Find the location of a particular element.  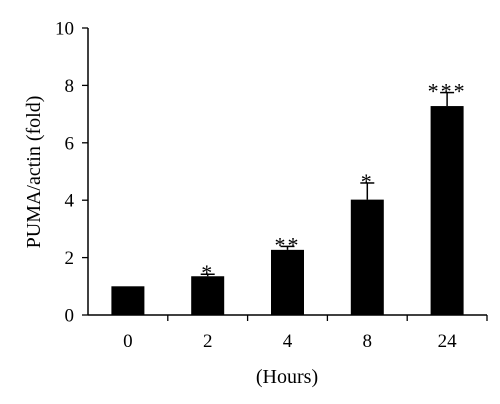

y-tick-label: 2 is located at coordinates (70, 258).